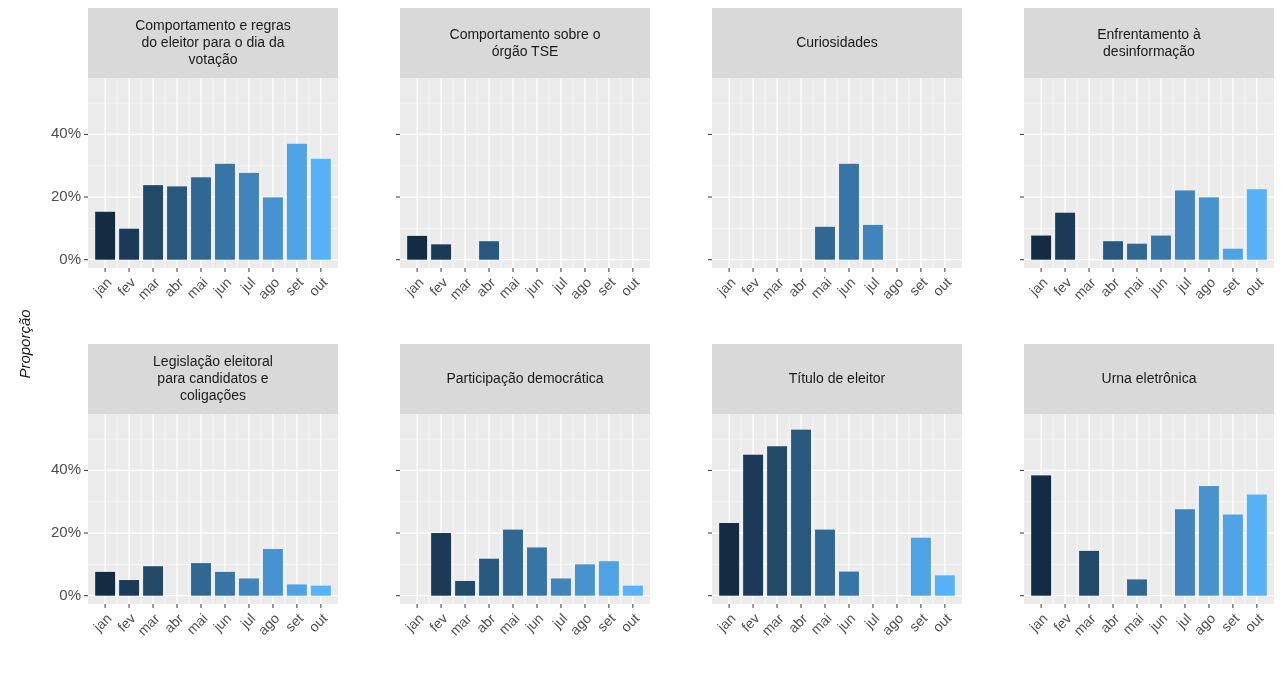 This screenshot has width=1282, height=693. Describe the element at coordinates (837, 377) in the screenshot. I see `chart-title: Título de eleitor` at that location.